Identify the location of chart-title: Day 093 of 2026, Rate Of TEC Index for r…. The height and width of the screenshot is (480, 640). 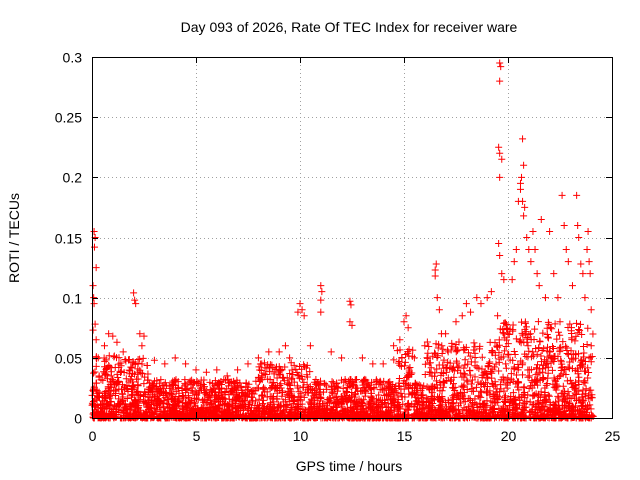
(349, 27).